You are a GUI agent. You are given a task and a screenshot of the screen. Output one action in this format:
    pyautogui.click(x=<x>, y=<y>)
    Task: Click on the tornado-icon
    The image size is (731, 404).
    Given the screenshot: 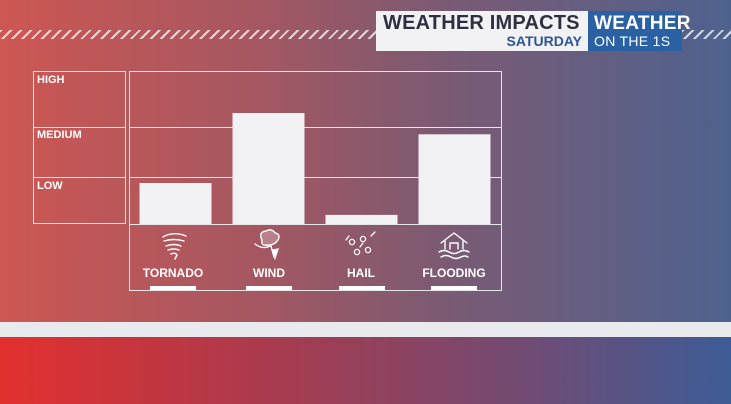 What is the action you would take?
    pyautogui.click(x=174, y=246)
    